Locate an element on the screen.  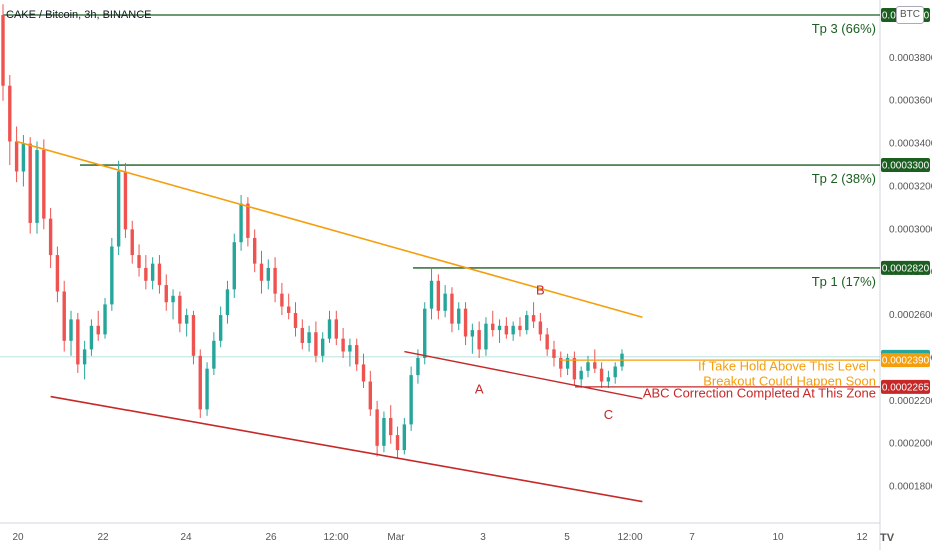
price-badge-label: 0.0003300 is located at coordinates (906, 166).